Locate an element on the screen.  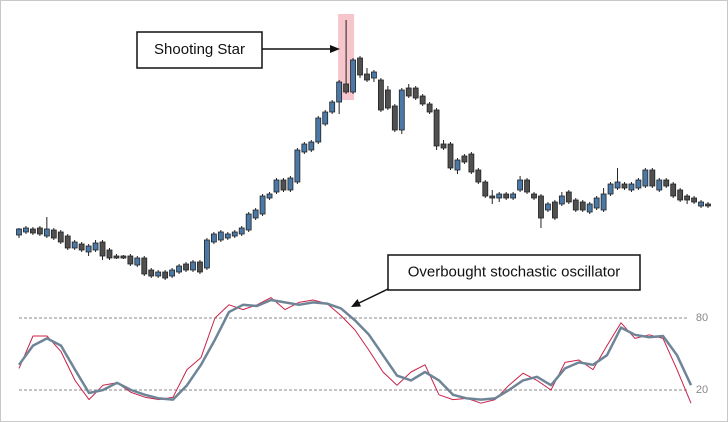
y-tick-label: 80 is located at coordinates (702, 318).